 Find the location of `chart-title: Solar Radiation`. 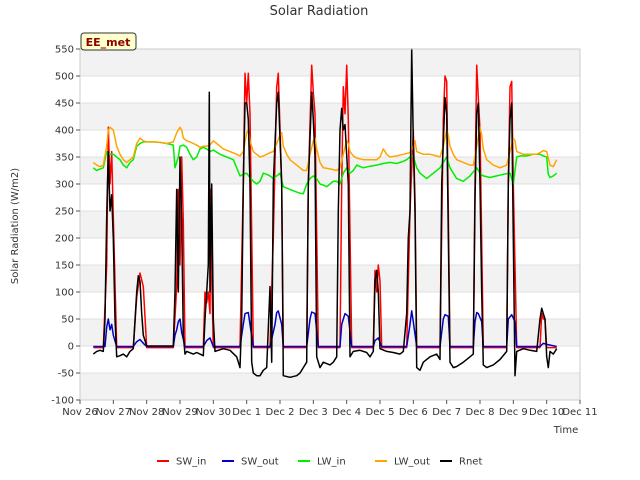

chart-title: Solar Radiation is located at coordinates (319, 11).